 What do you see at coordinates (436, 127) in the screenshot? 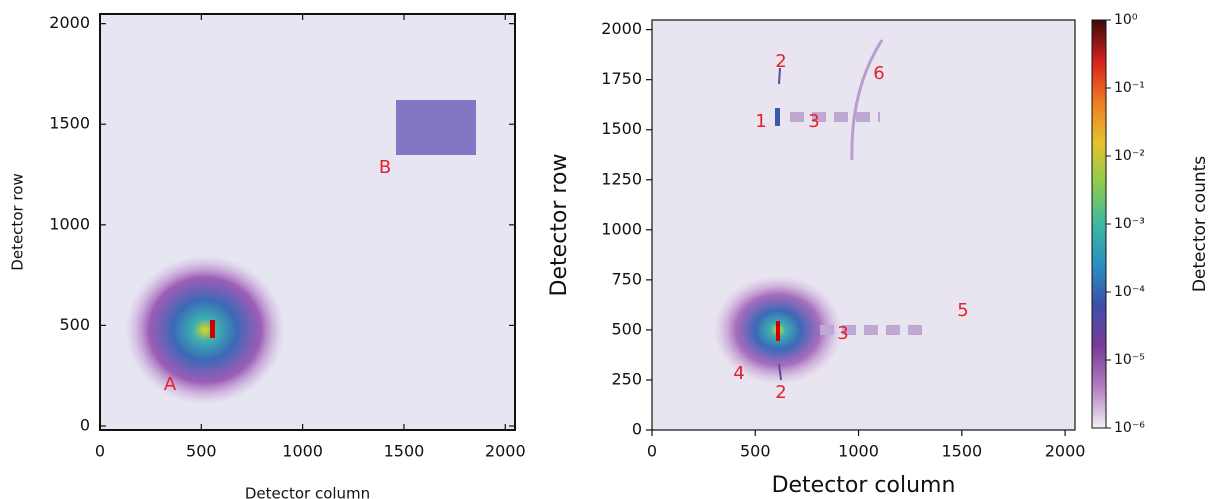
I see `spot-b` at bounding box center [436, 127].